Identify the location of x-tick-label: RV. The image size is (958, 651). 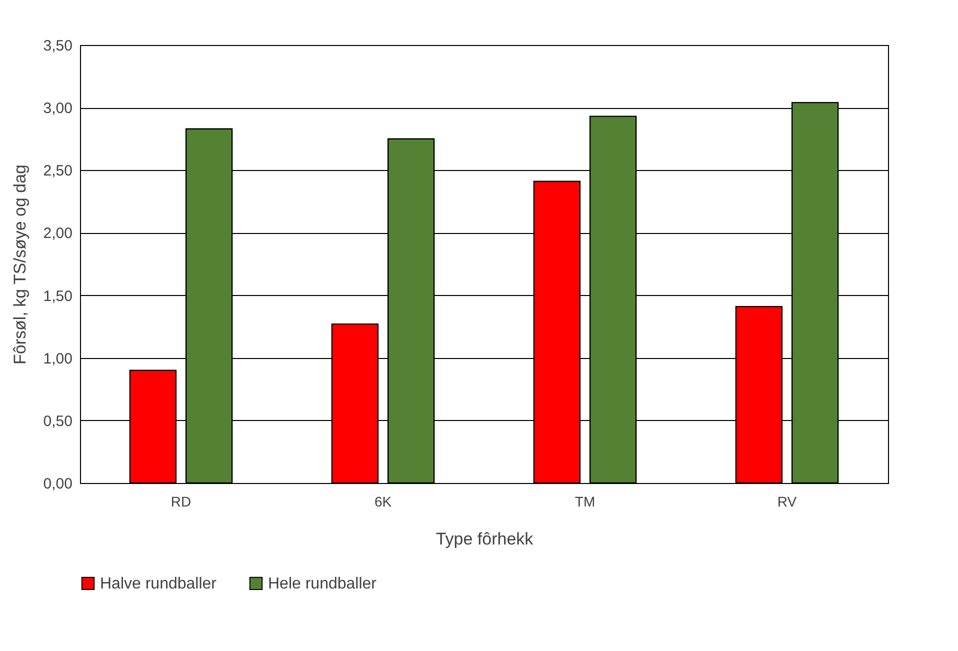
(787, 502).